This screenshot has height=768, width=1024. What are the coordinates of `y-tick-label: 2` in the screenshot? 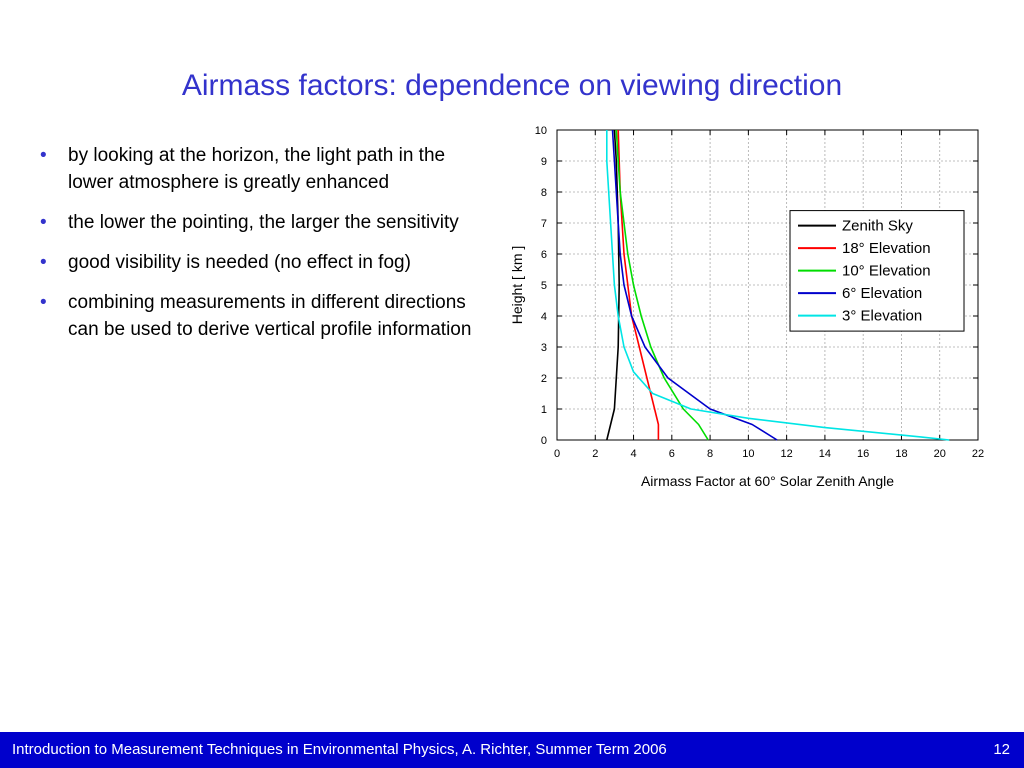 It's located at (544, 379).